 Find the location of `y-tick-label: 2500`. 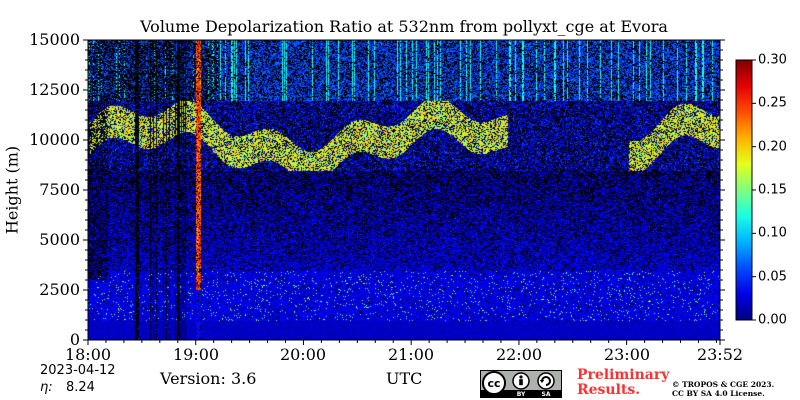

y-tick-label: 2500 is located at coordinates (59, 289).